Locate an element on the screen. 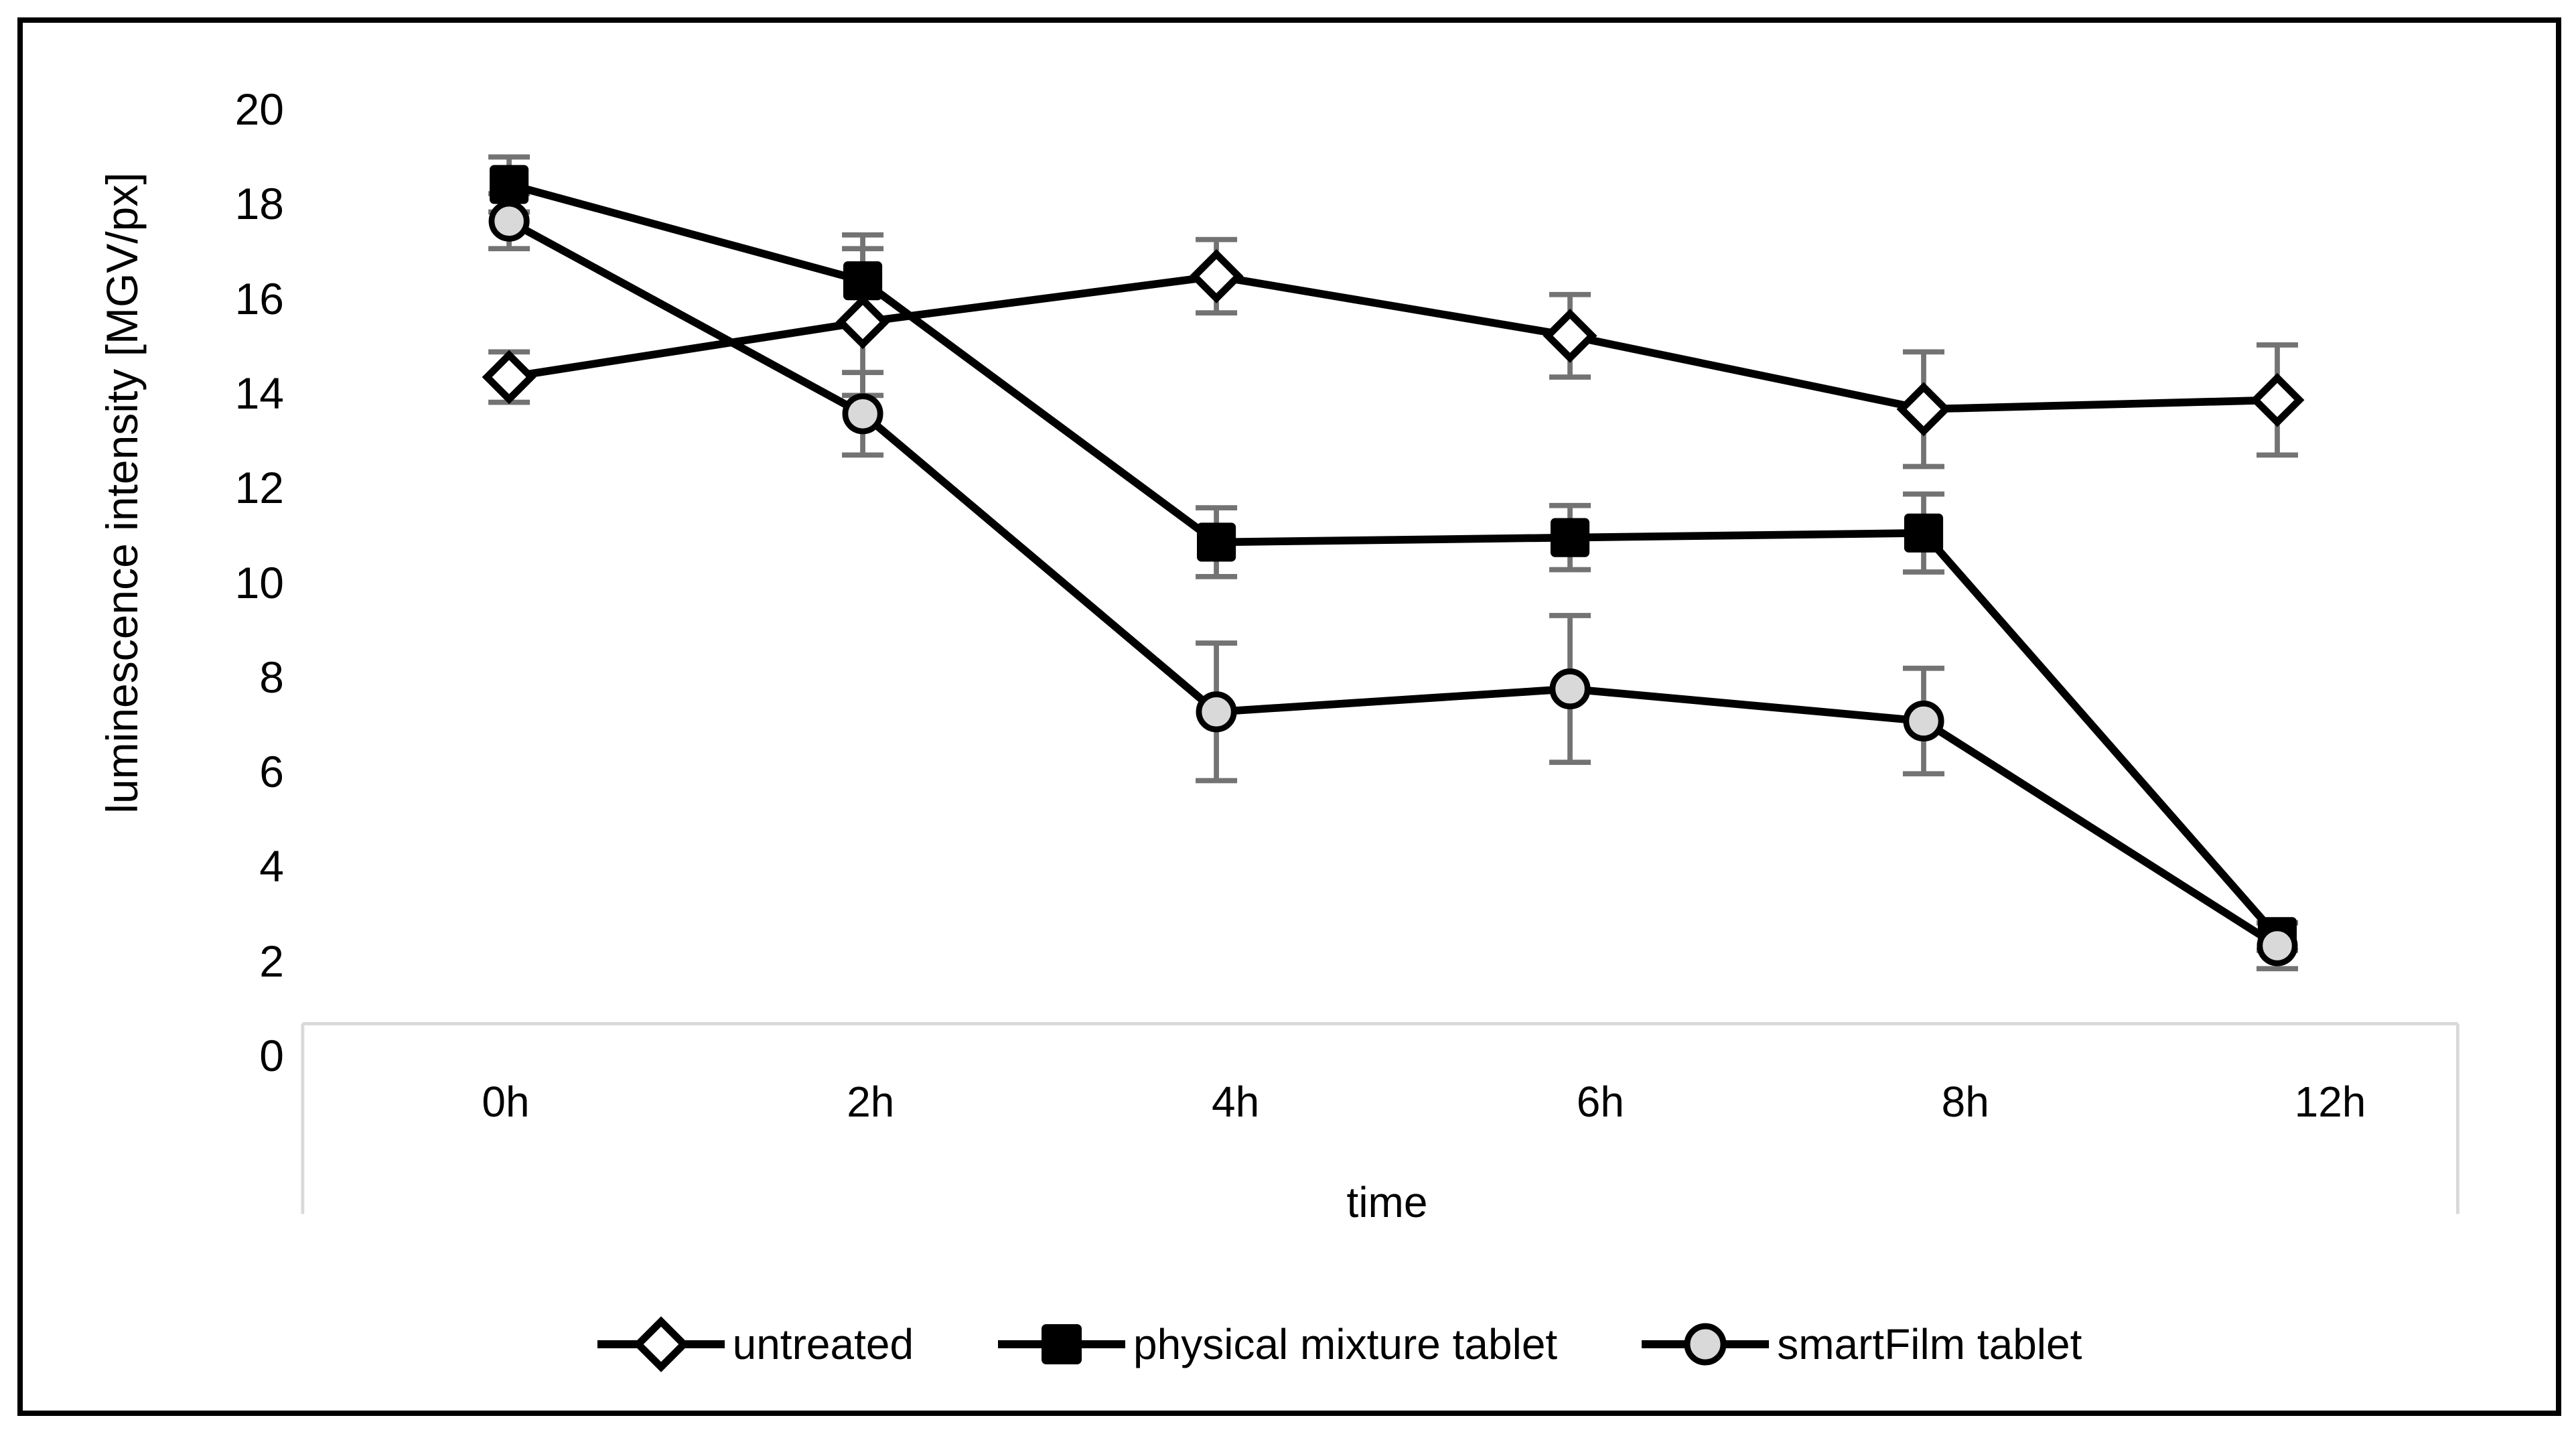 The width and height of the screenshot is (2576, 1432). legend-label: untreated is located at coordinates (823, 1344).